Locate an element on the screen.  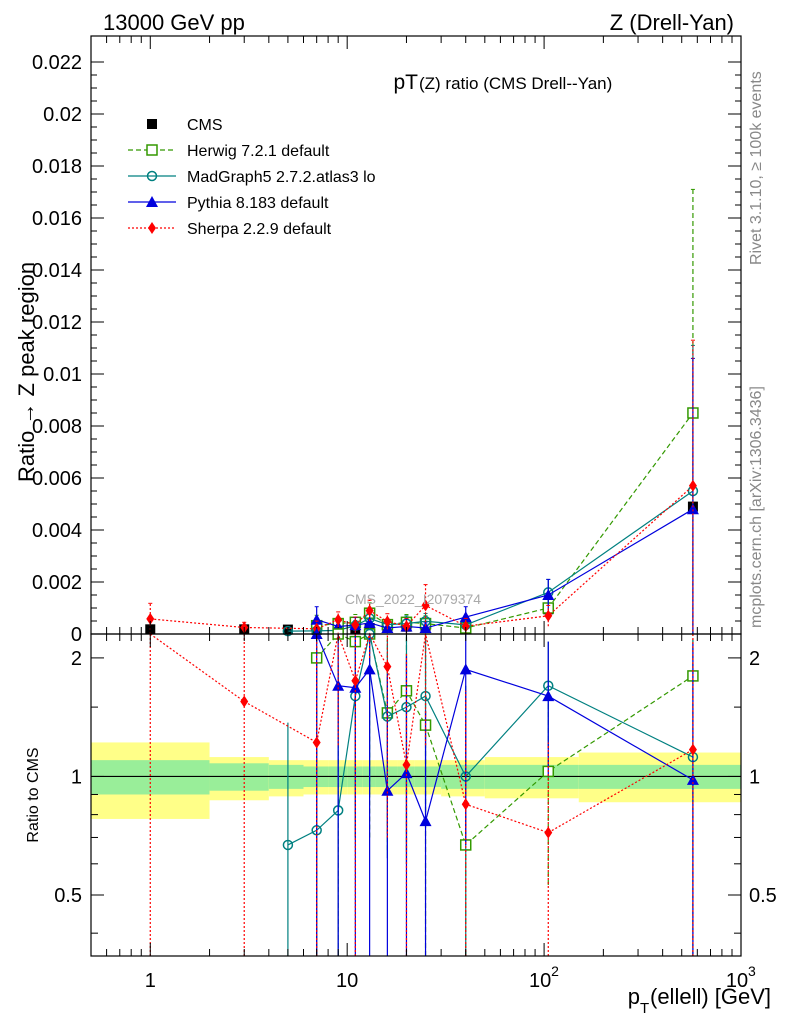
plot-title-main: pT is located at coordinates (405, 82).